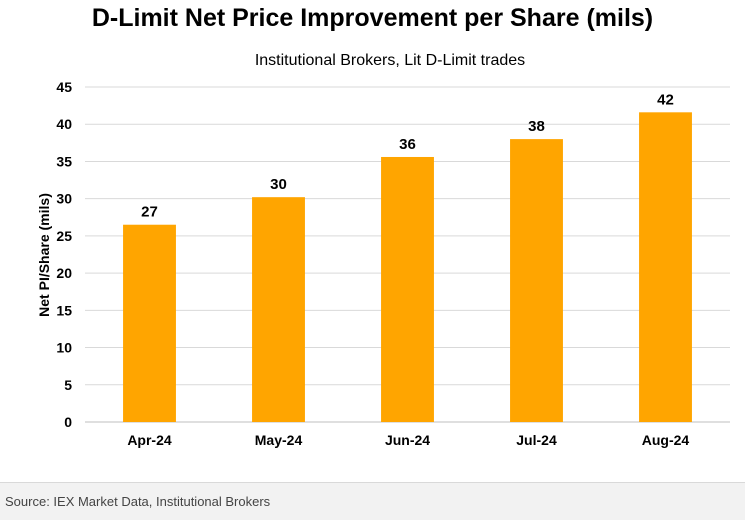 The image size is (745, 520). I want to click on y-tick-label: 25, so click(64, 236).